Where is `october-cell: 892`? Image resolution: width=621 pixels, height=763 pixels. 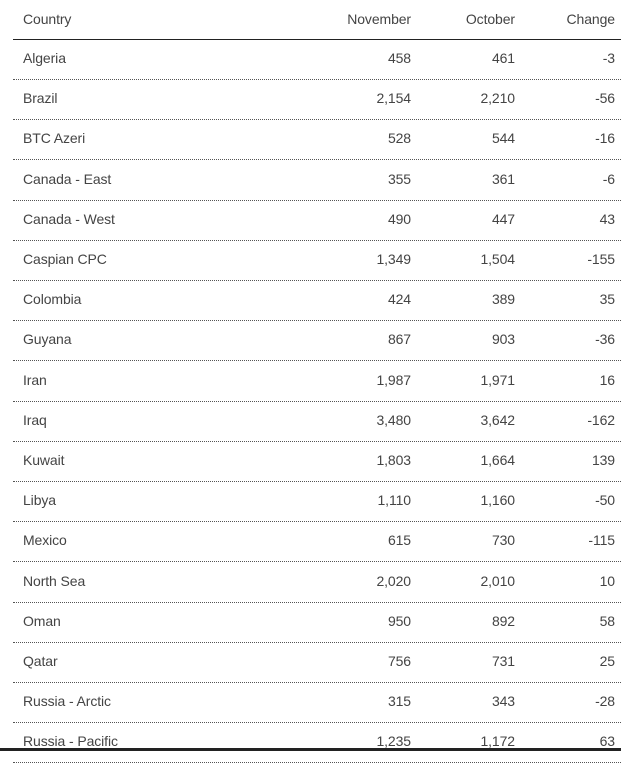 october-cell: 892 is located at coordinates (503, 620).